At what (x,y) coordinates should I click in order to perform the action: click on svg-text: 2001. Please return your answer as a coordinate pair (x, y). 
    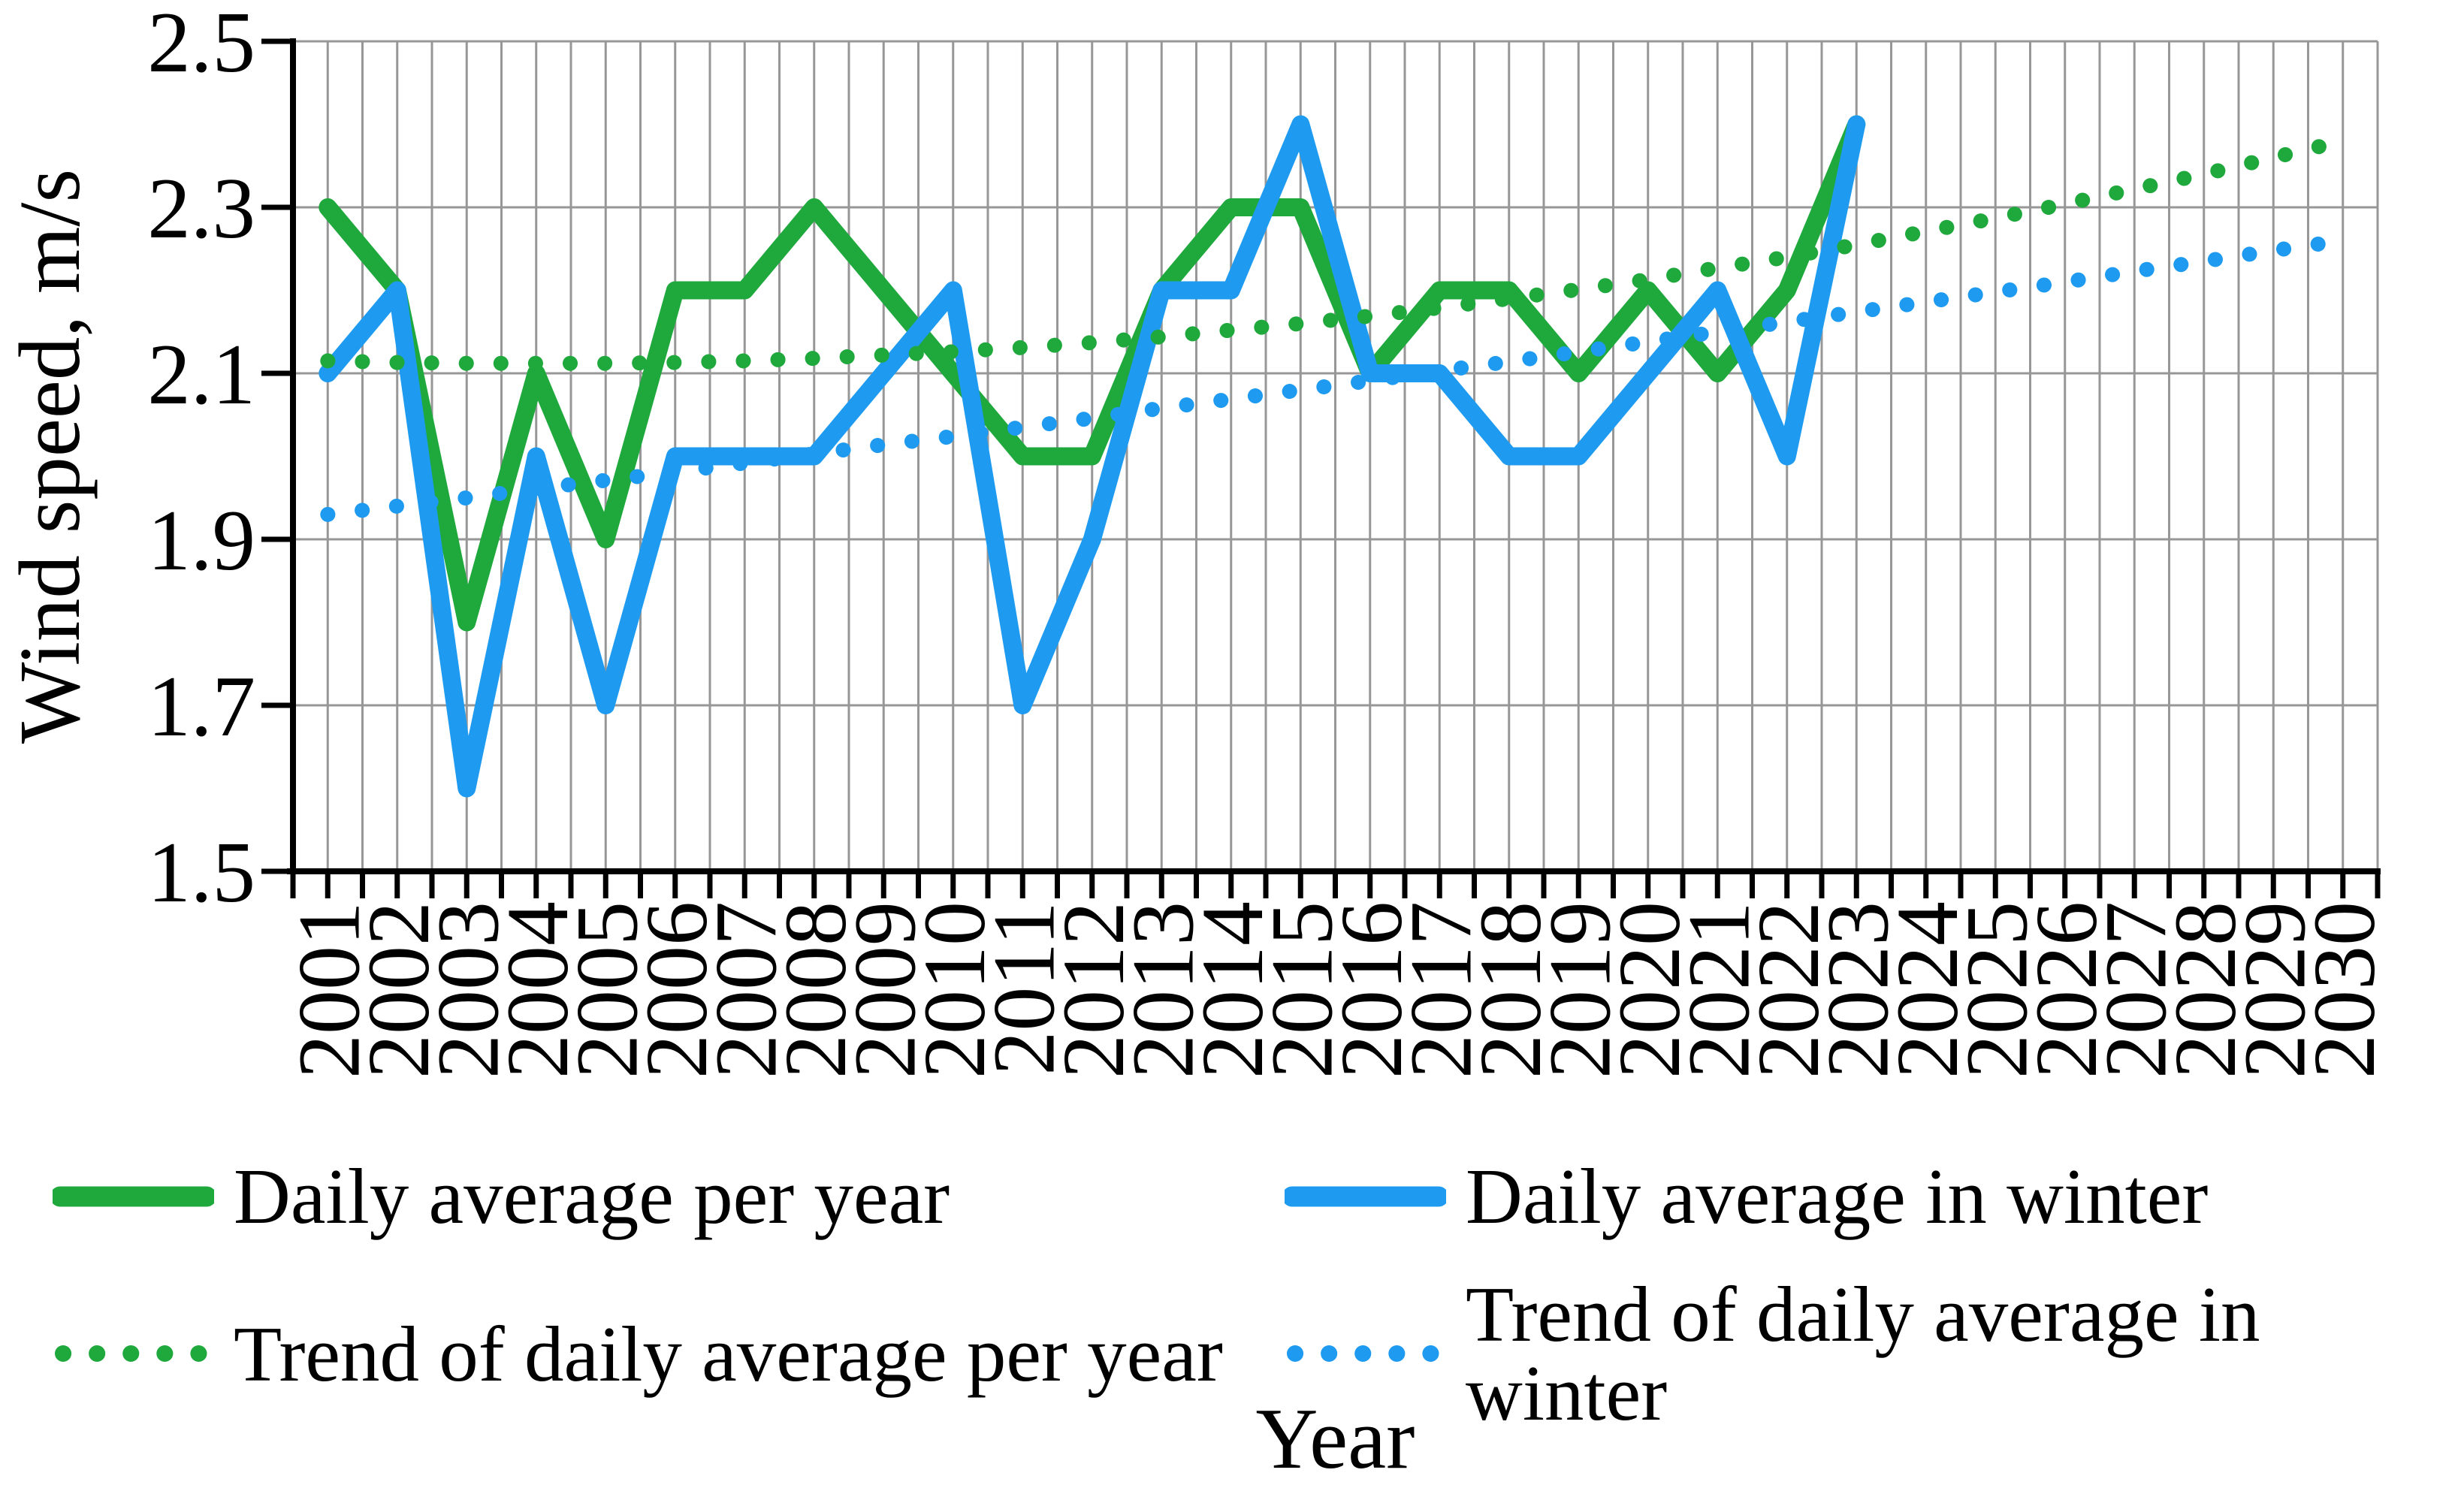
    Looking at the image, I should click on (329, 990).